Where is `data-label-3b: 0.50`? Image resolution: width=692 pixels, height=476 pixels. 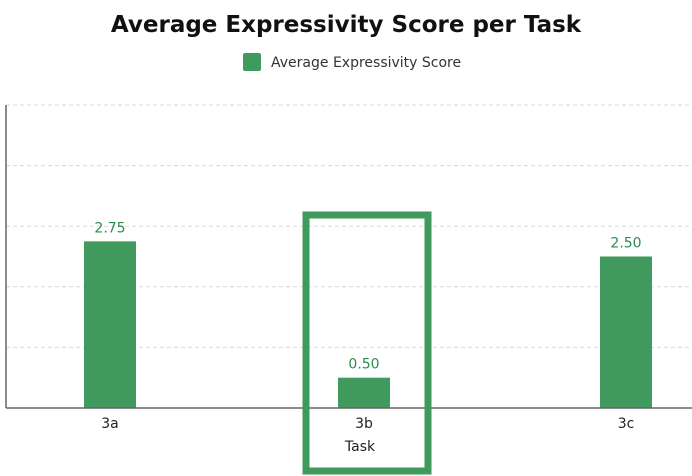 data-label-3b: 0.50 is located at coordinates (363, 365).